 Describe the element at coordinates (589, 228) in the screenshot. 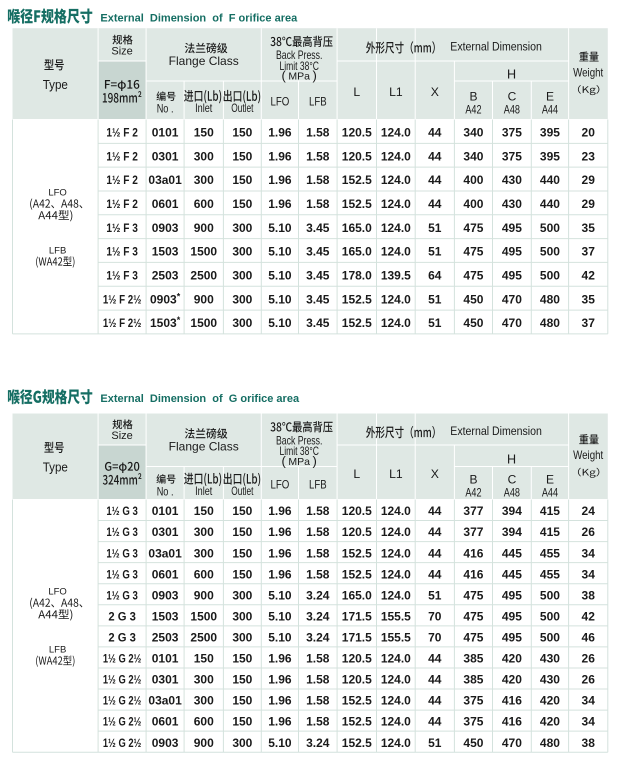

I see `svg-text: 35` at that location.